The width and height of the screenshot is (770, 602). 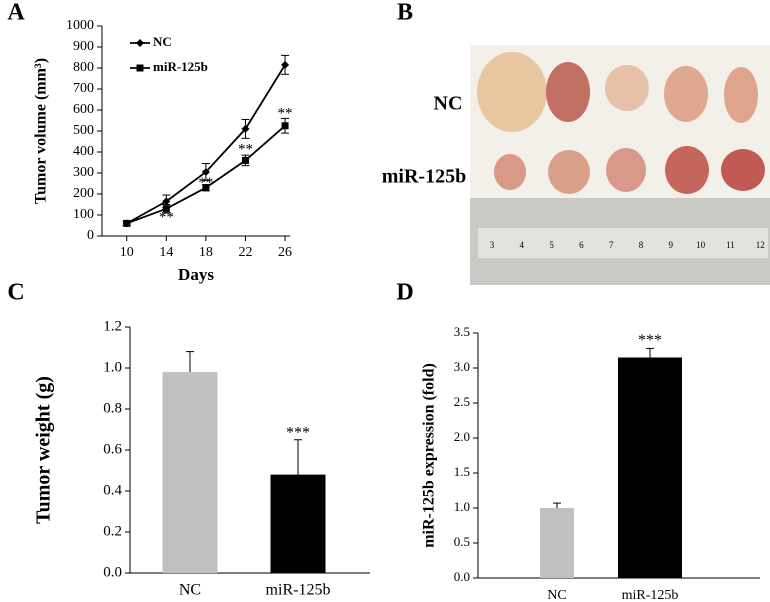 What do you see at coordinates (83, 130) in the screenshot?
I see `y-tick-label: 500` at bounding box center [83, 130].